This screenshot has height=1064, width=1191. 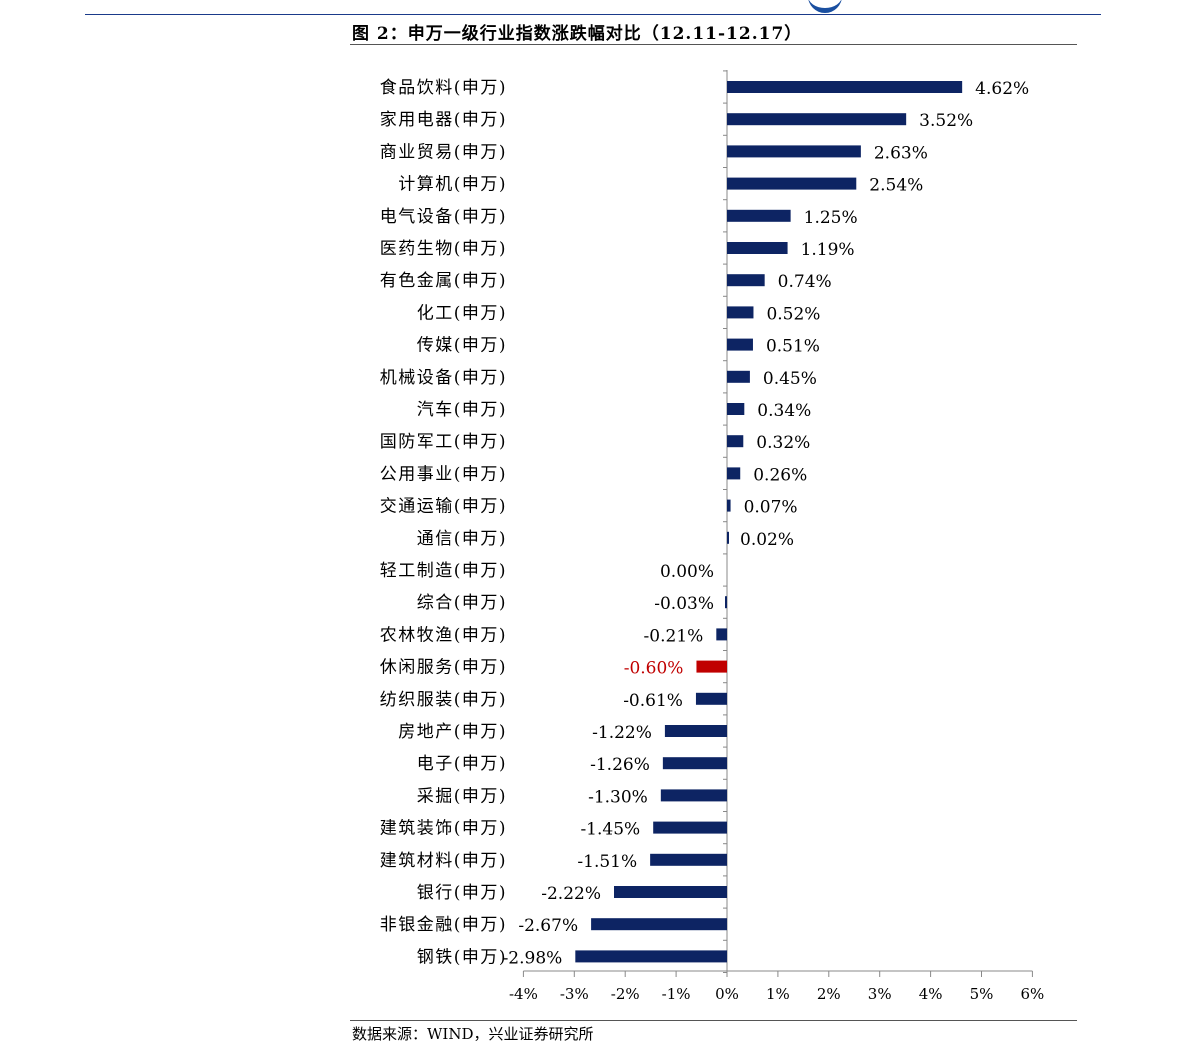 What do you see at coordinates (443, 668) in the screenshot?
I see `category-label: 休闲服务(申万)` at bounding box center [443, 668].